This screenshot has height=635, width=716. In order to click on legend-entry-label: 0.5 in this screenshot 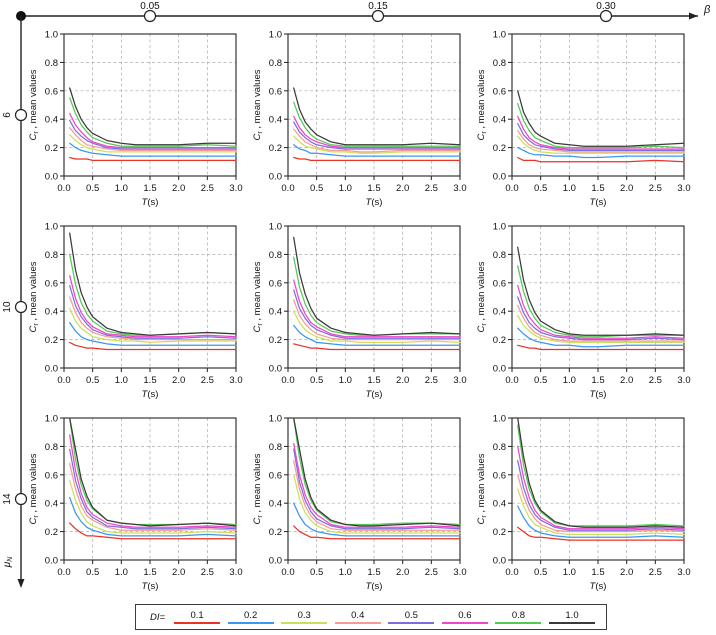, I will do `click(411, 615)`.